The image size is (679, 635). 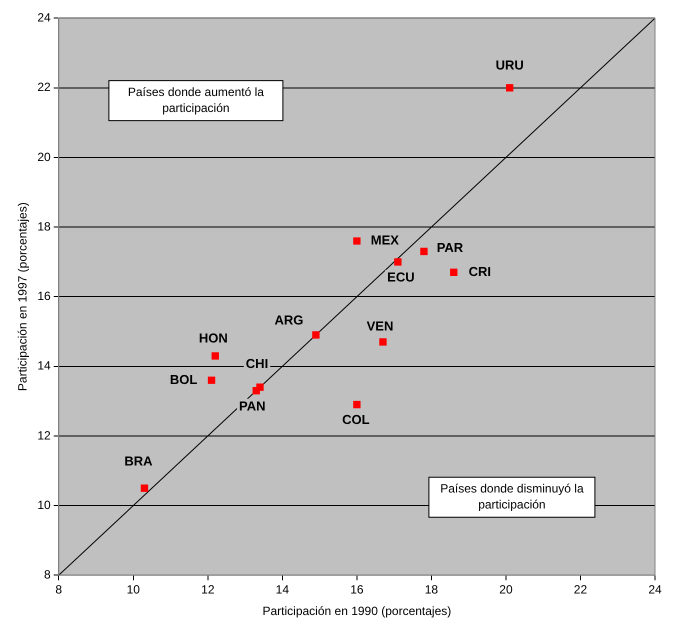 What do you see at coordinates (283, 589) in the screenshot?
I see `x-tick-label: 14` at bounding box center [283, 589].